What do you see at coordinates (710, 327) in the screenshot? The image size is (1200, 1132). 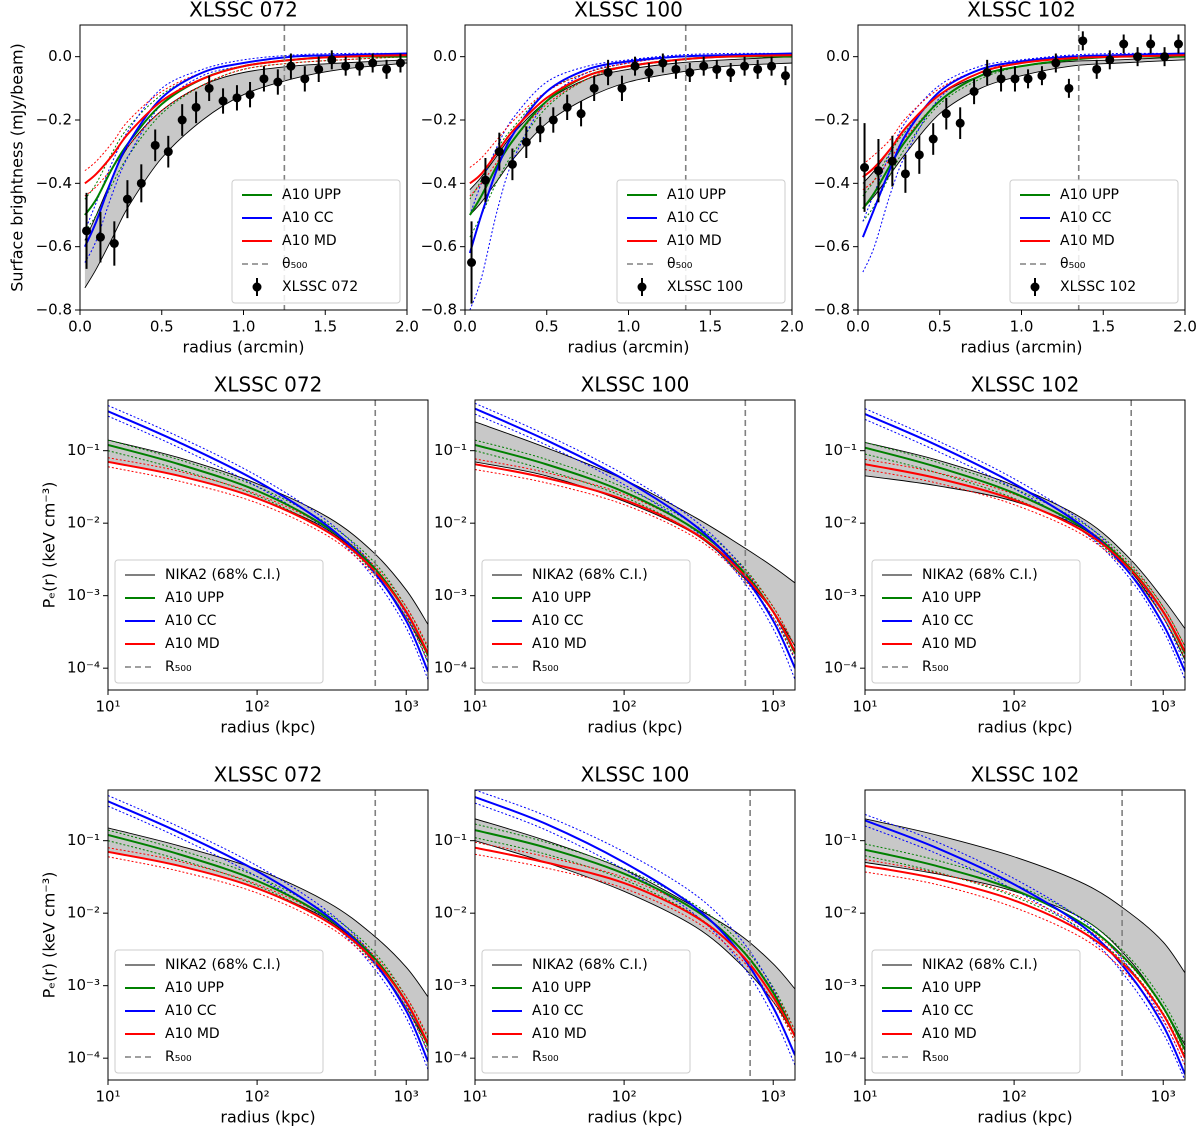 I see `x-tick-label: 1.5` at bounding box center [710, 327].